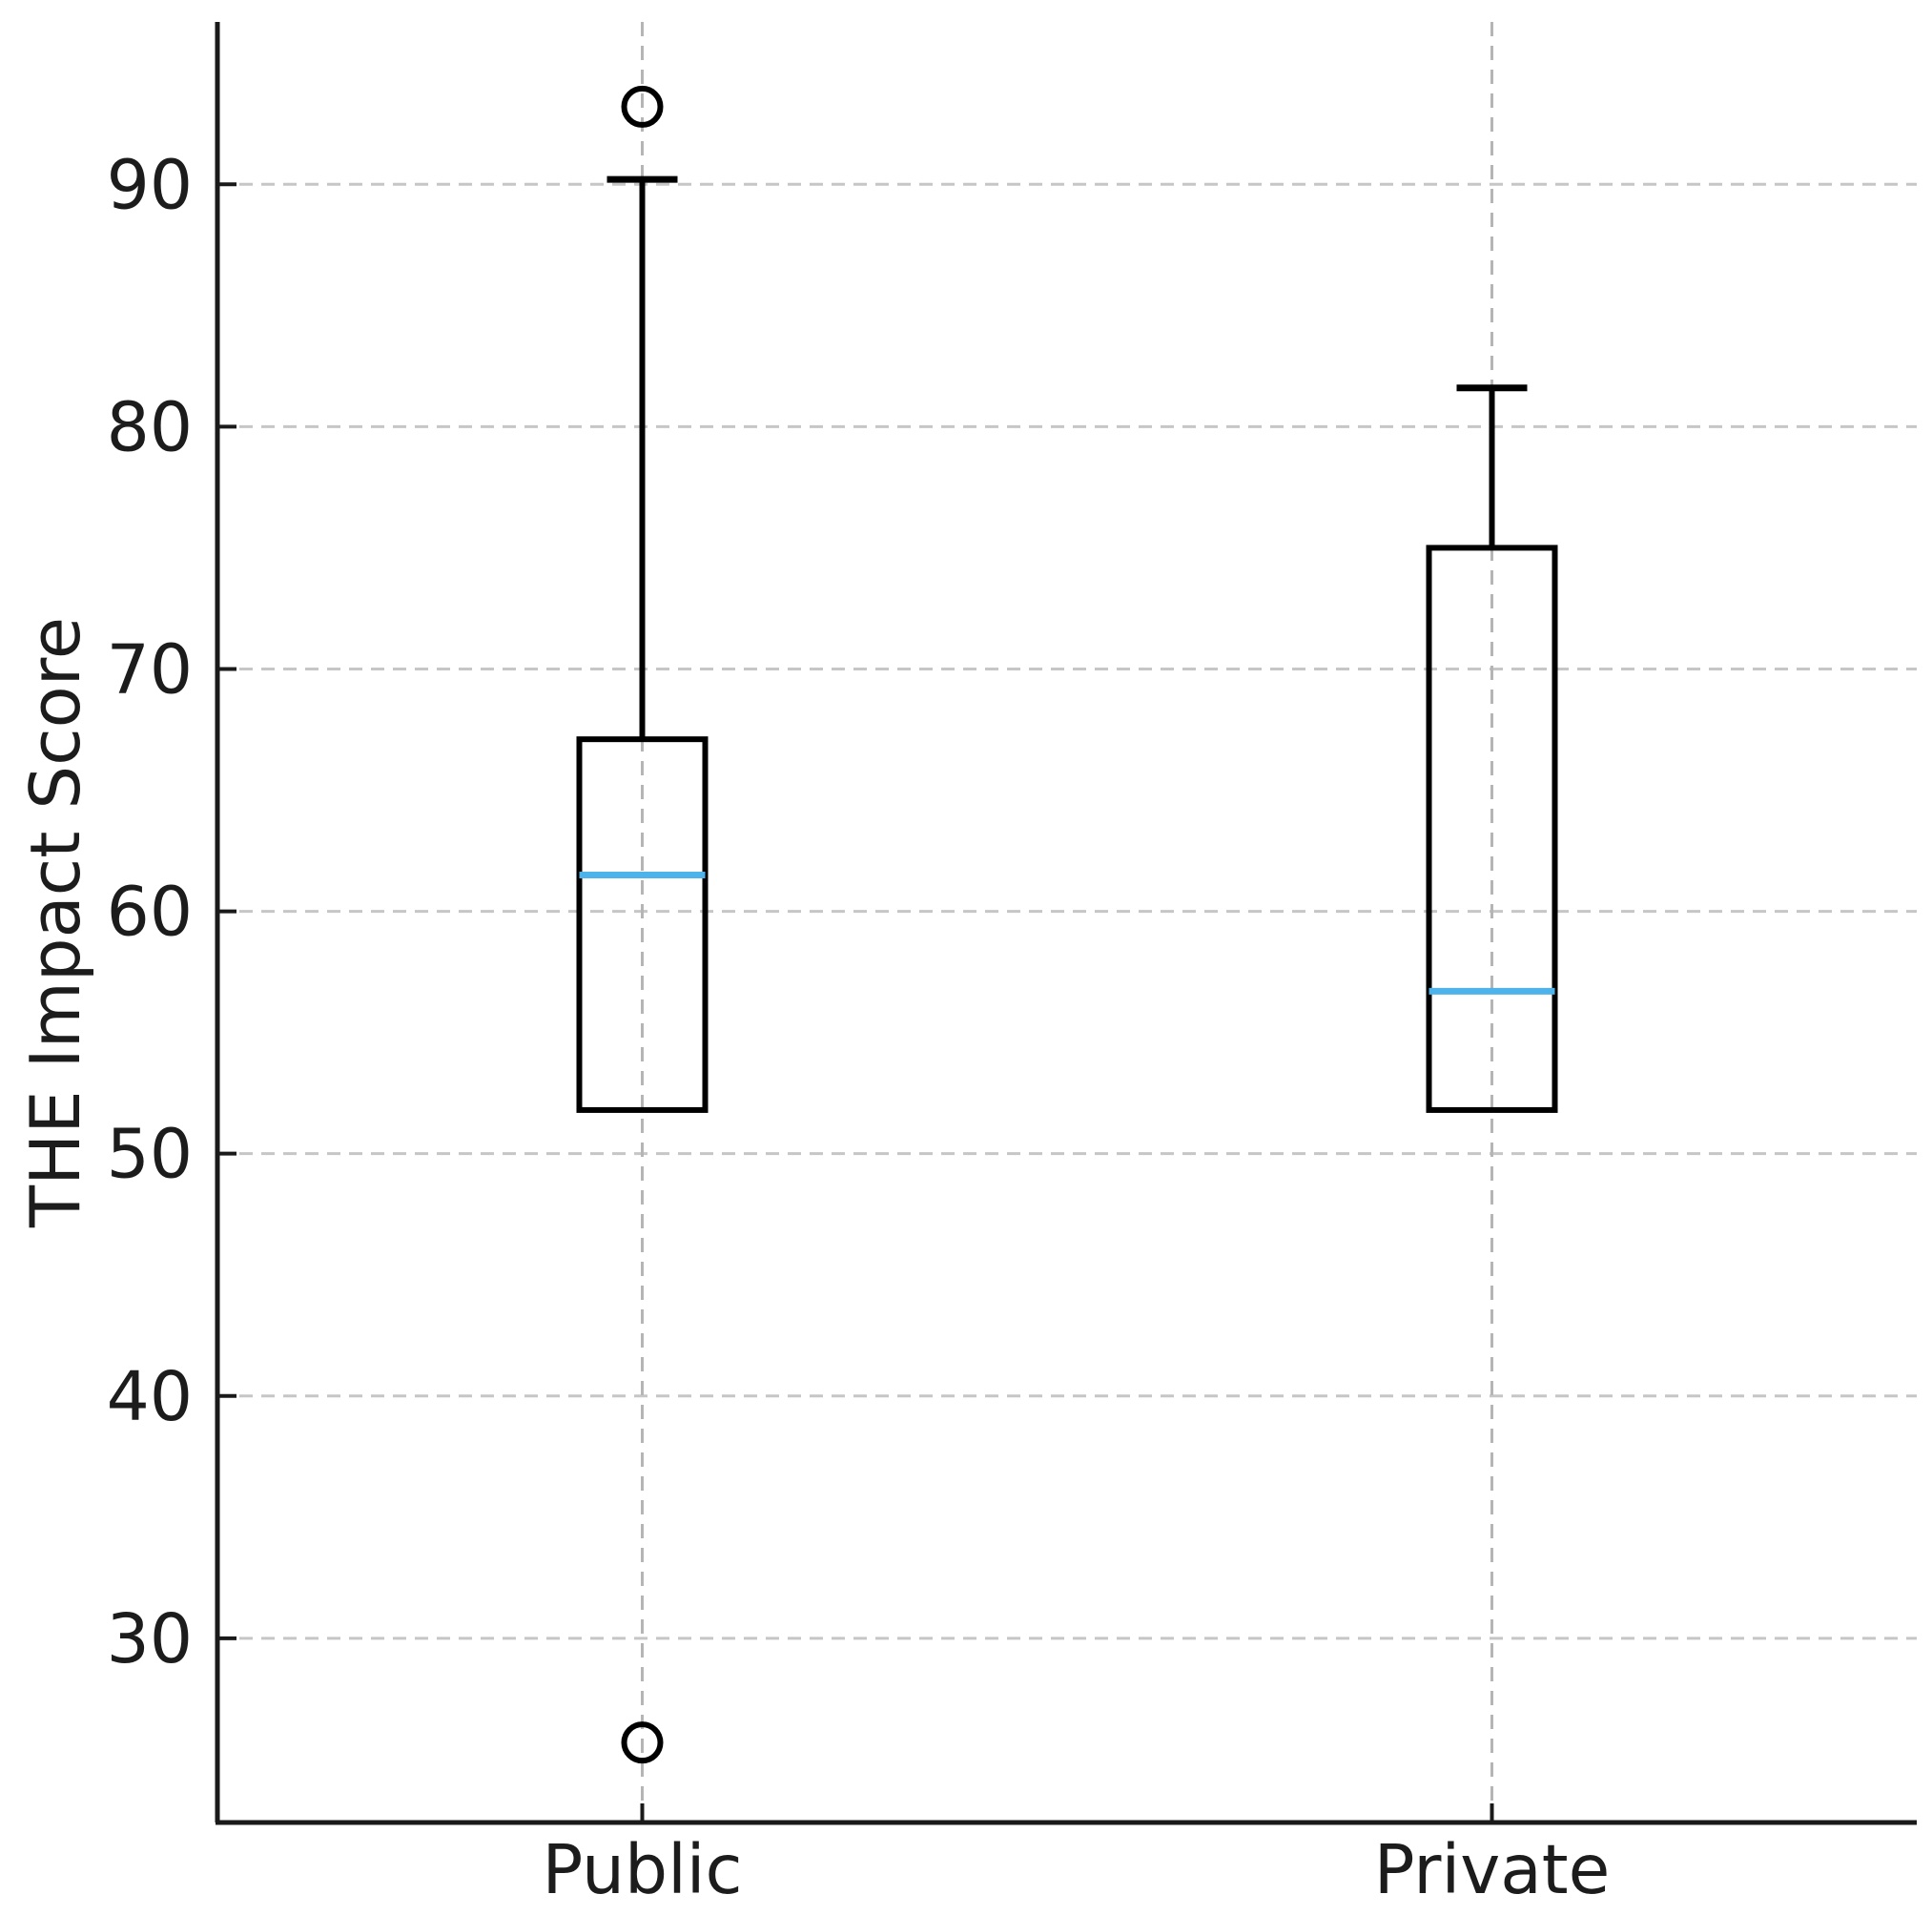 This screenshot has height=1915, width=1932. What do you see at coordinates (1492, 1870) in the screenshot?
I see `x-tick-label: Private` at bounding box center [1492, 1870].